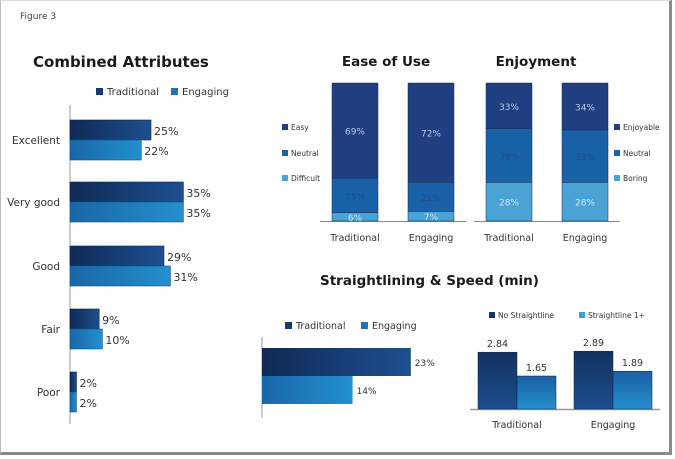 The image size is (675, 459). I want to click on legend-swatch-boring, so click(617, 178).